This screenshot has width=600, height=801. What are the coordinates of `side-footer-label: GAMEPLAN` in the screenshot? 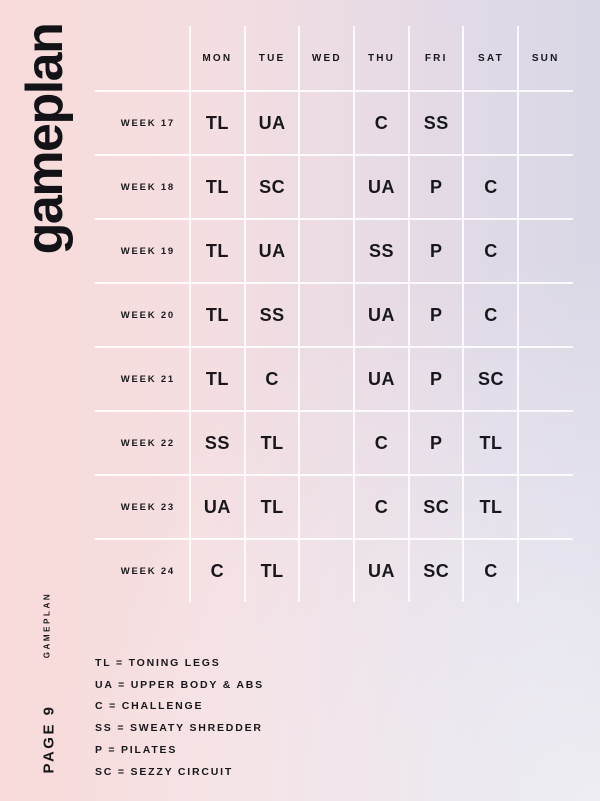 It's located at (47, 625).